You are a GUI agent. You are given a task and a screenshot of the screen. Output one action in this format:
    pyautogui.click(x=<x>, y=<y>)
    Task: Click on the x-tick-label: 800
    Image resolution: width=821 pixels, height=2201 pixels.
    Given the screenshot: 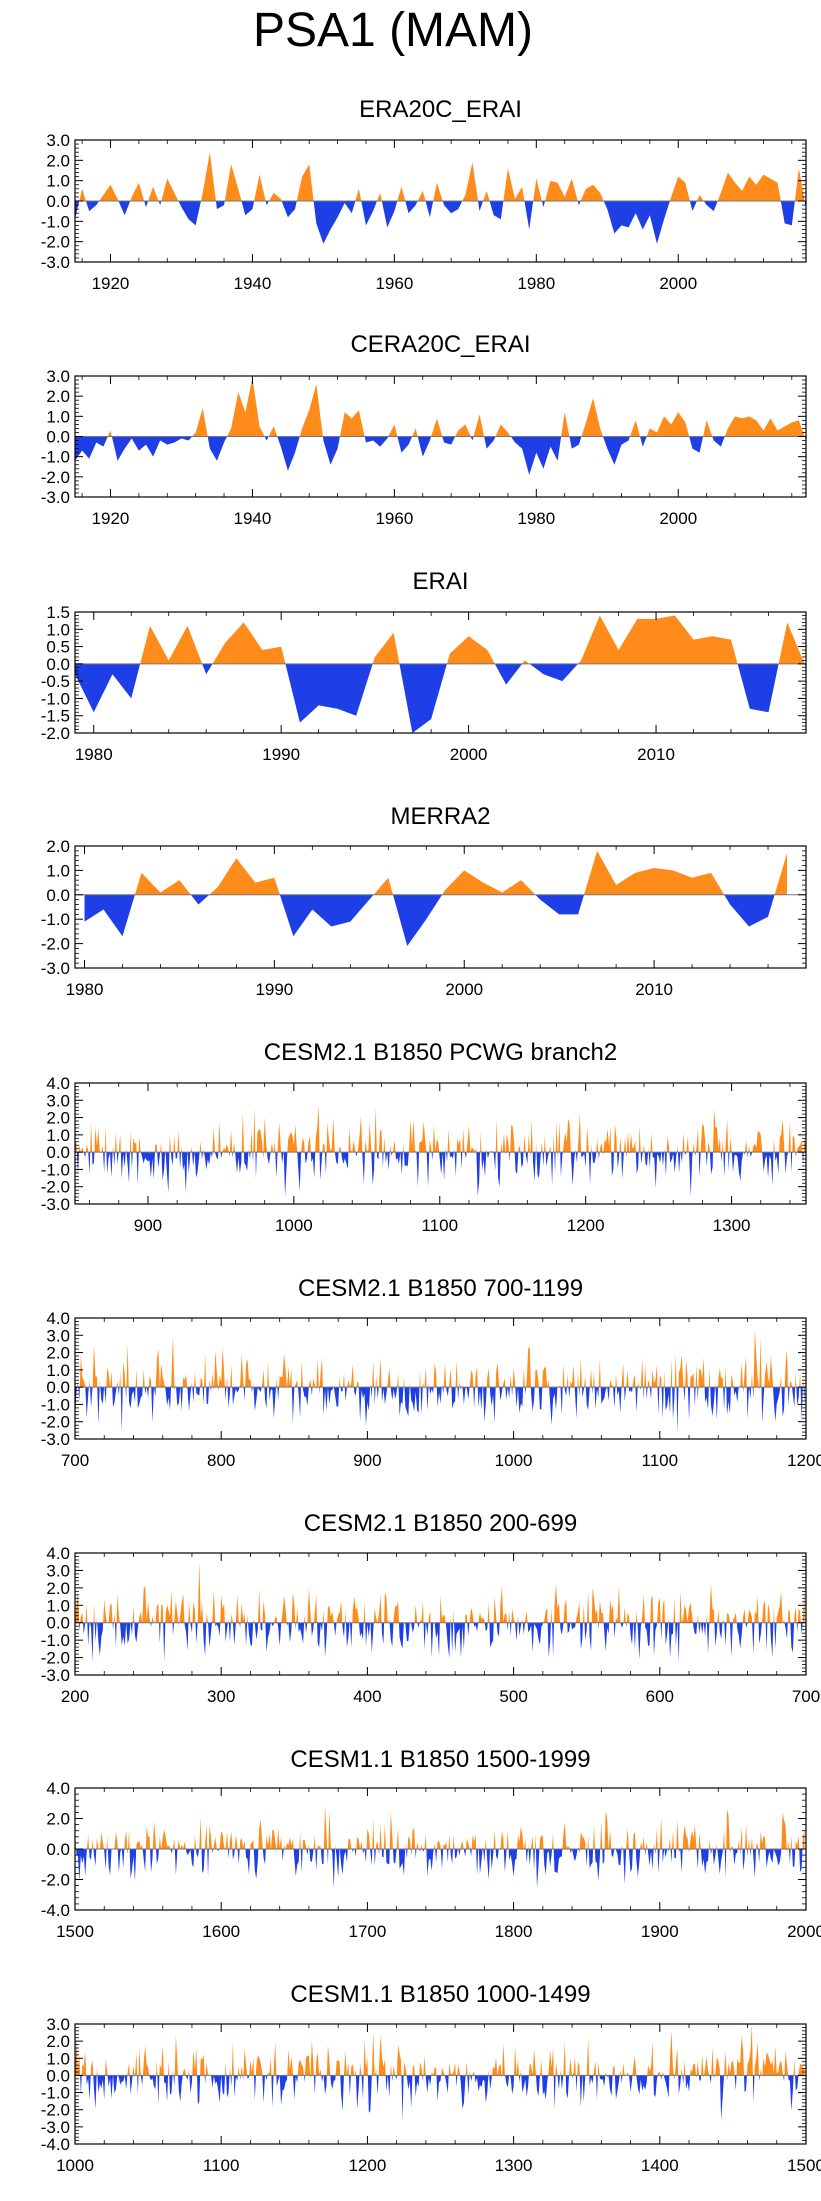 What is the action you would take?
    pyautogui.click(x=221, y=1460)
    